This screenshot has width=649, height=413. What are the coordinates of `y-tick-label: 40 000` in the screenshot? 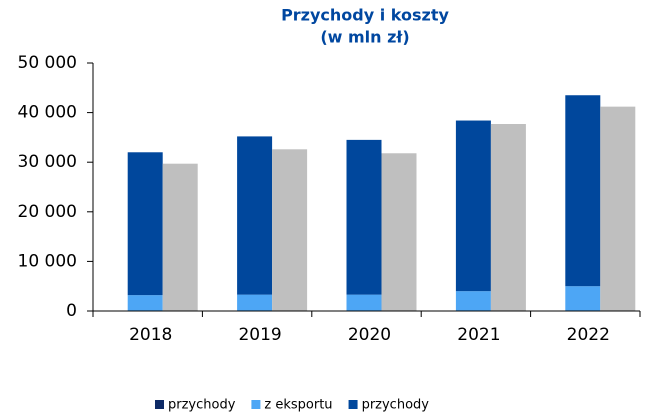 It's located at (47, 113).